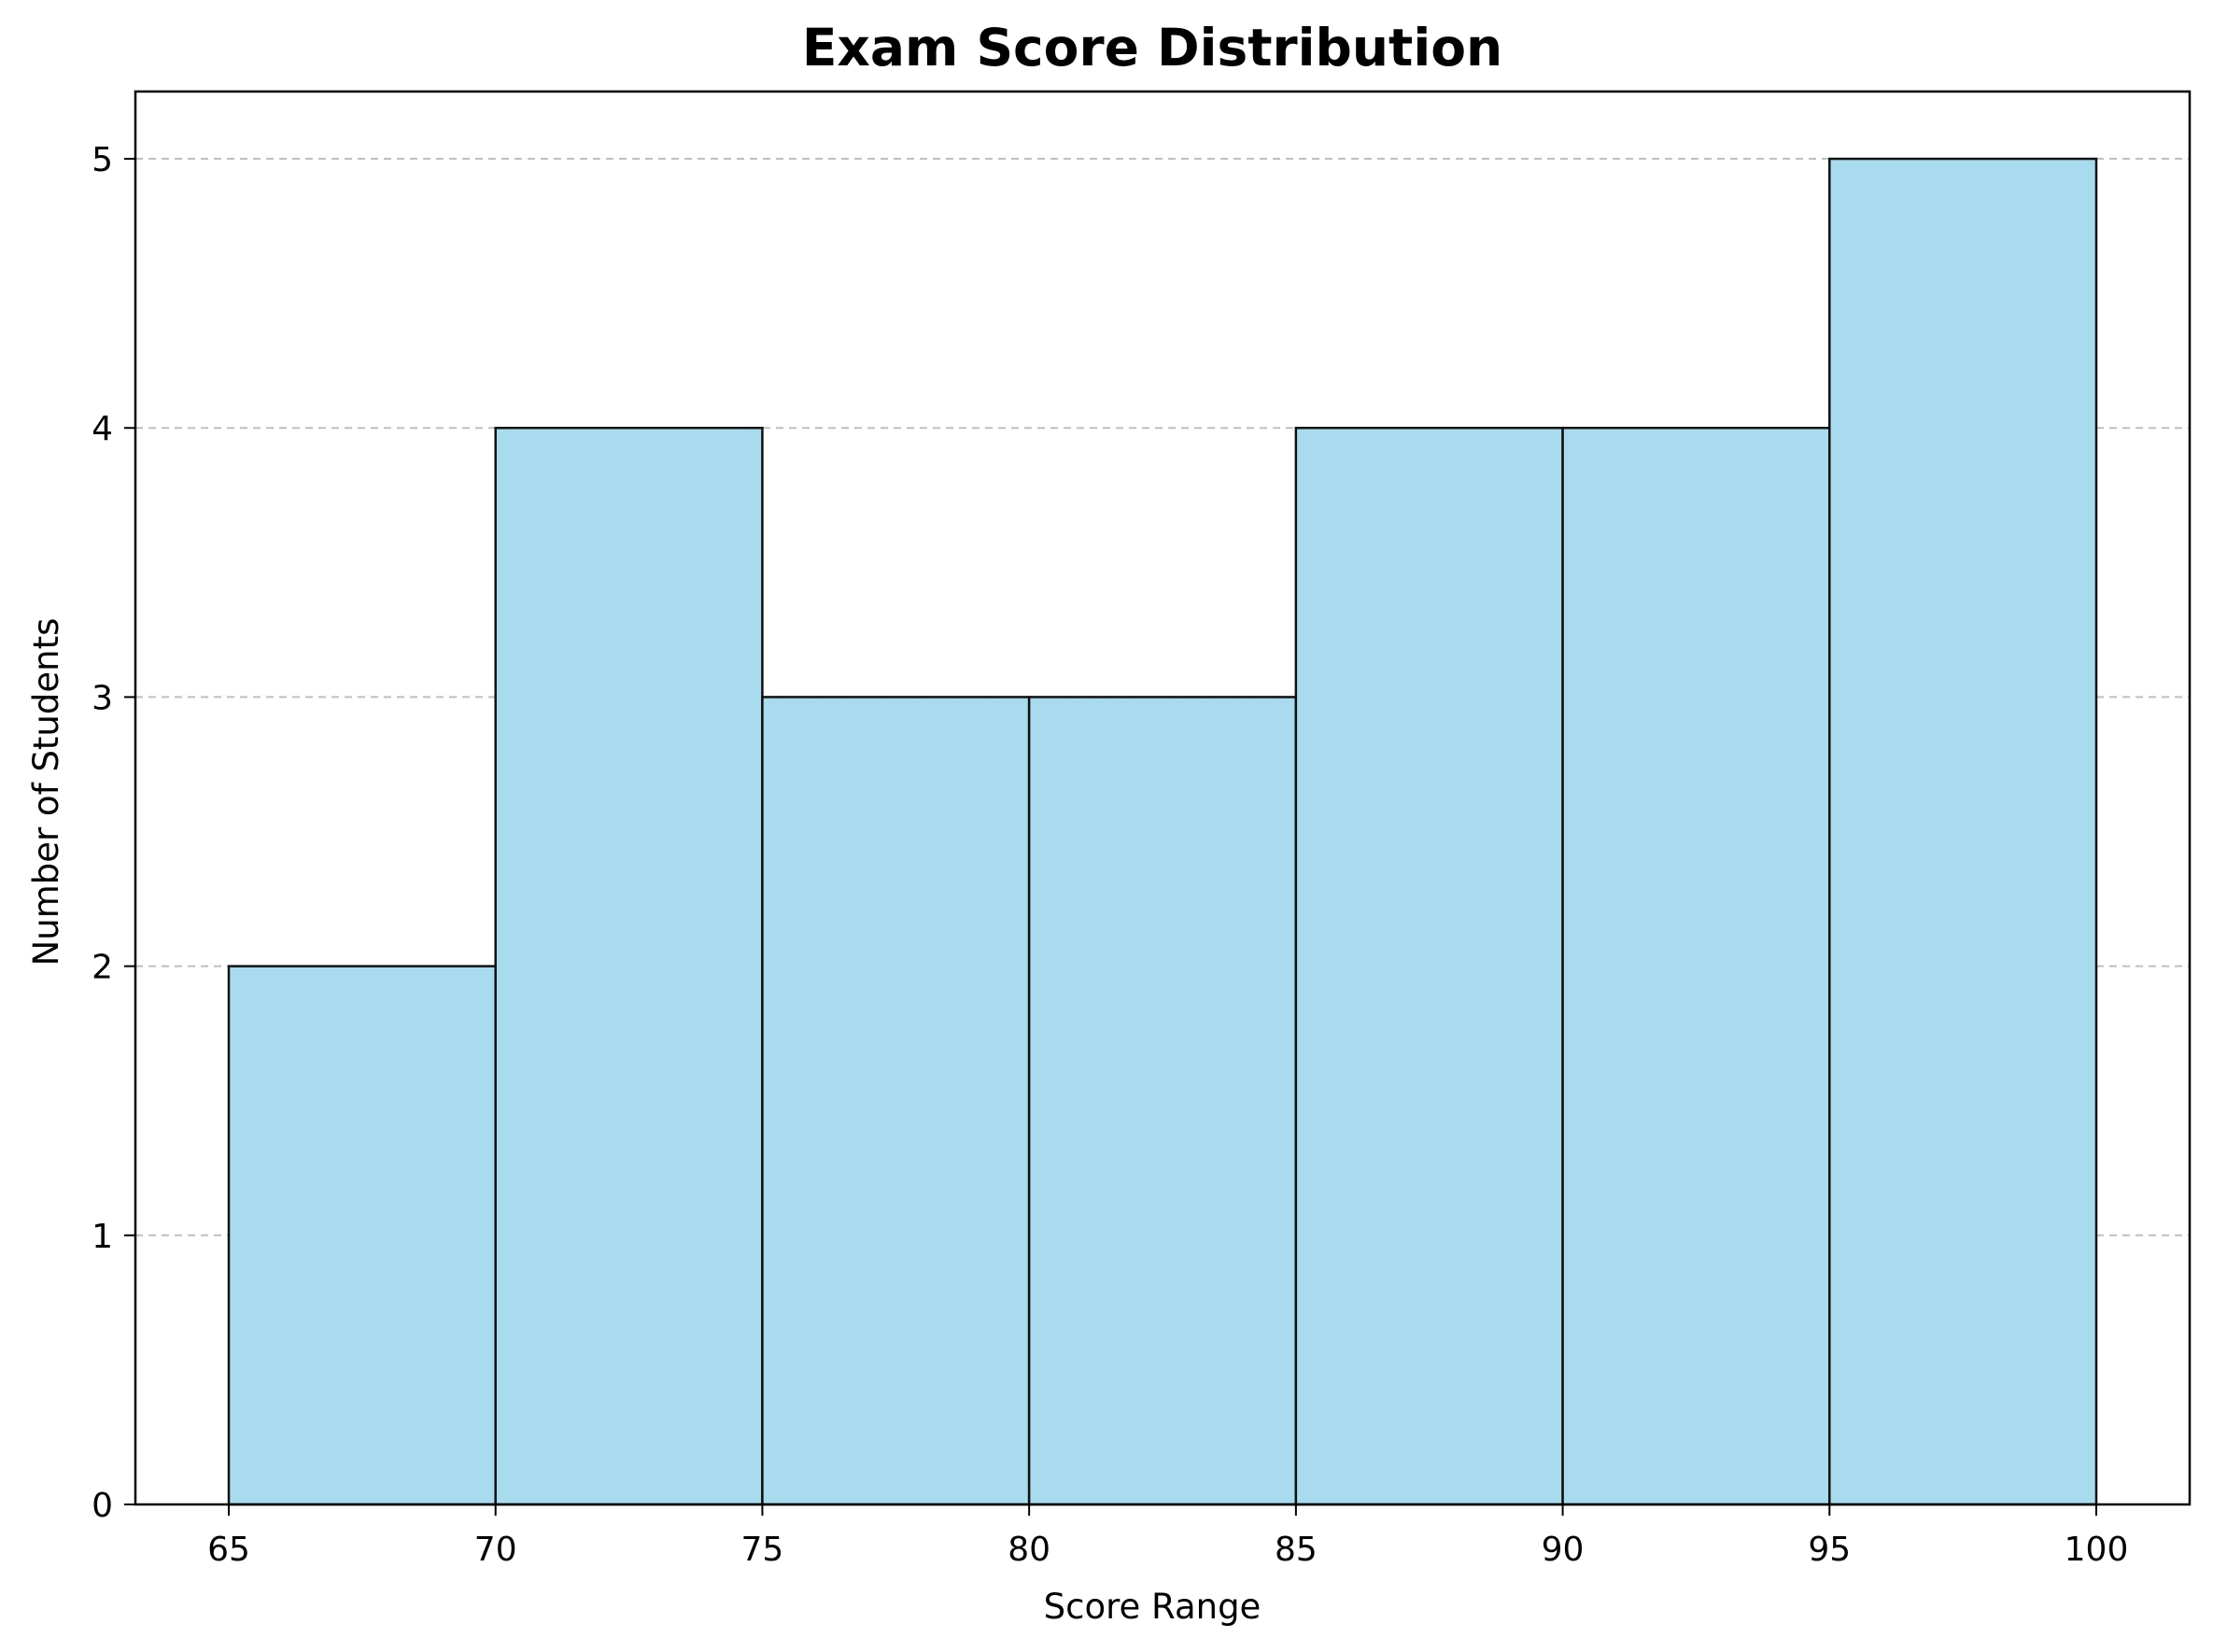 The height and width of the screenshot is (1652, 2213). What do you see at coordinates (1297, 1550) in the screenshot?
I see `x-tick-label: 85` at bounding box center [1297, 1550].